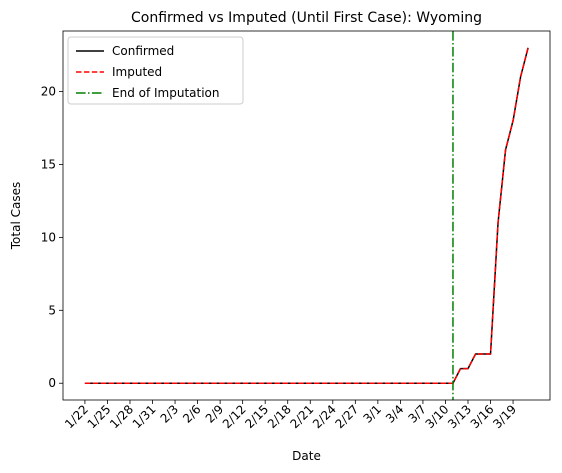 The width and height of the screenshot is (562, 473). What do you see at coordinates (16, 216) in the screenshot?
I see `y-axis-label: Total Cases` at bounding box center [16, 216].